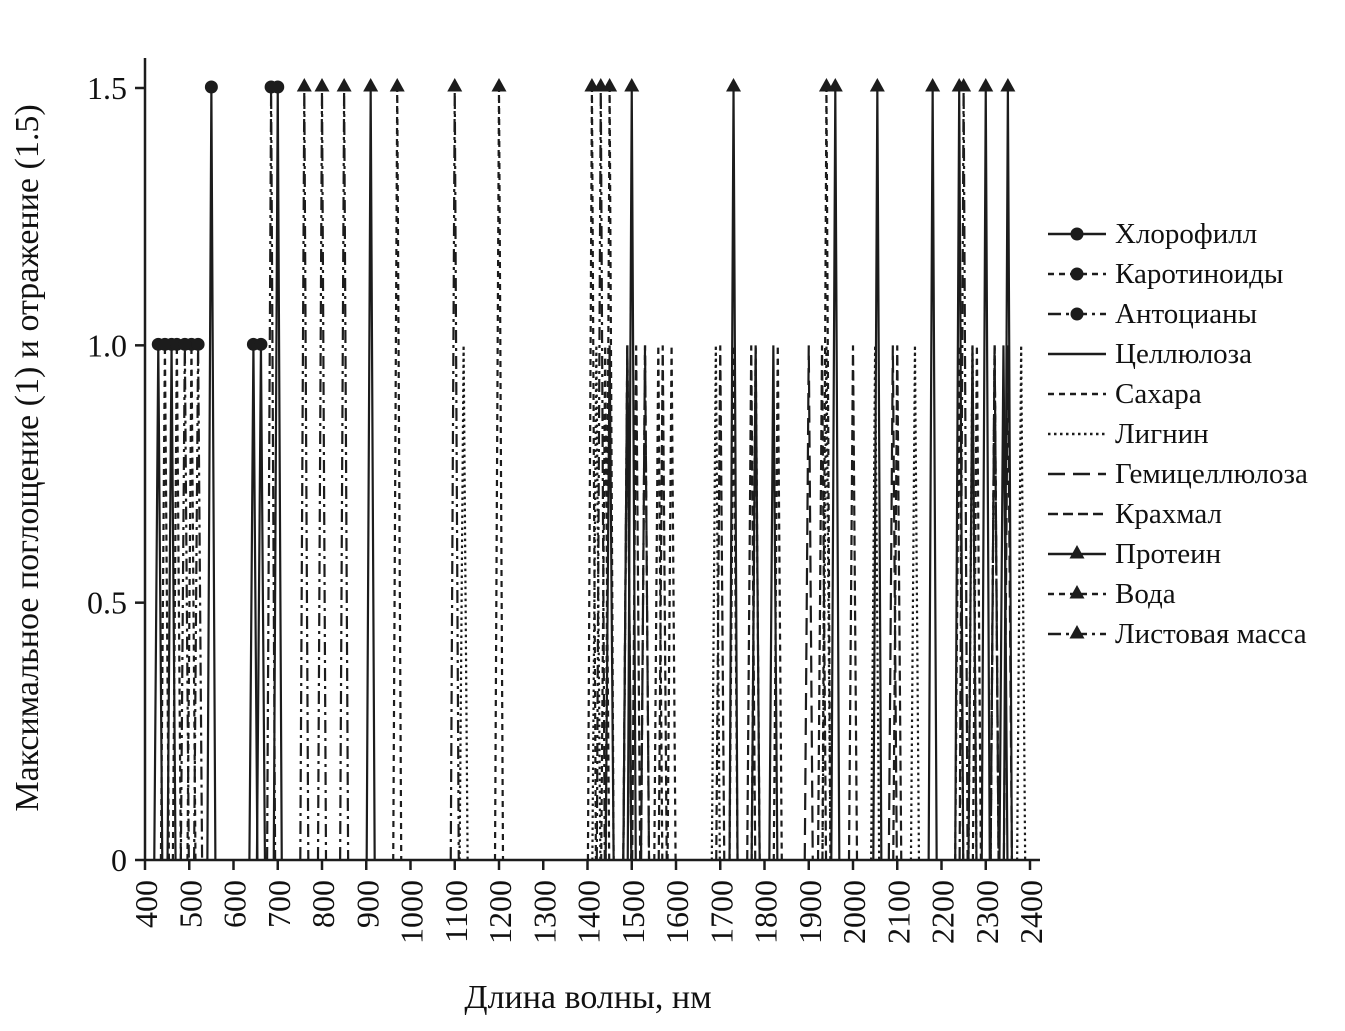 Image resolution: width=1345 pixels, height=1031 pixels. What do you see at coordinates (176, 603) in the screenshot?
I see `spike-Каротиноиды-472` at bounding box center [176, 603].